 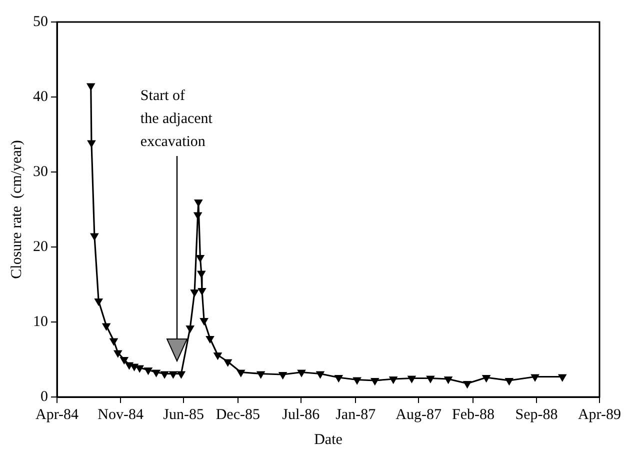 What do you see at coordinates (238, 414) in the screenshot?
I see `x-tick-label: Dec-85` at bounding box center [238, 414].